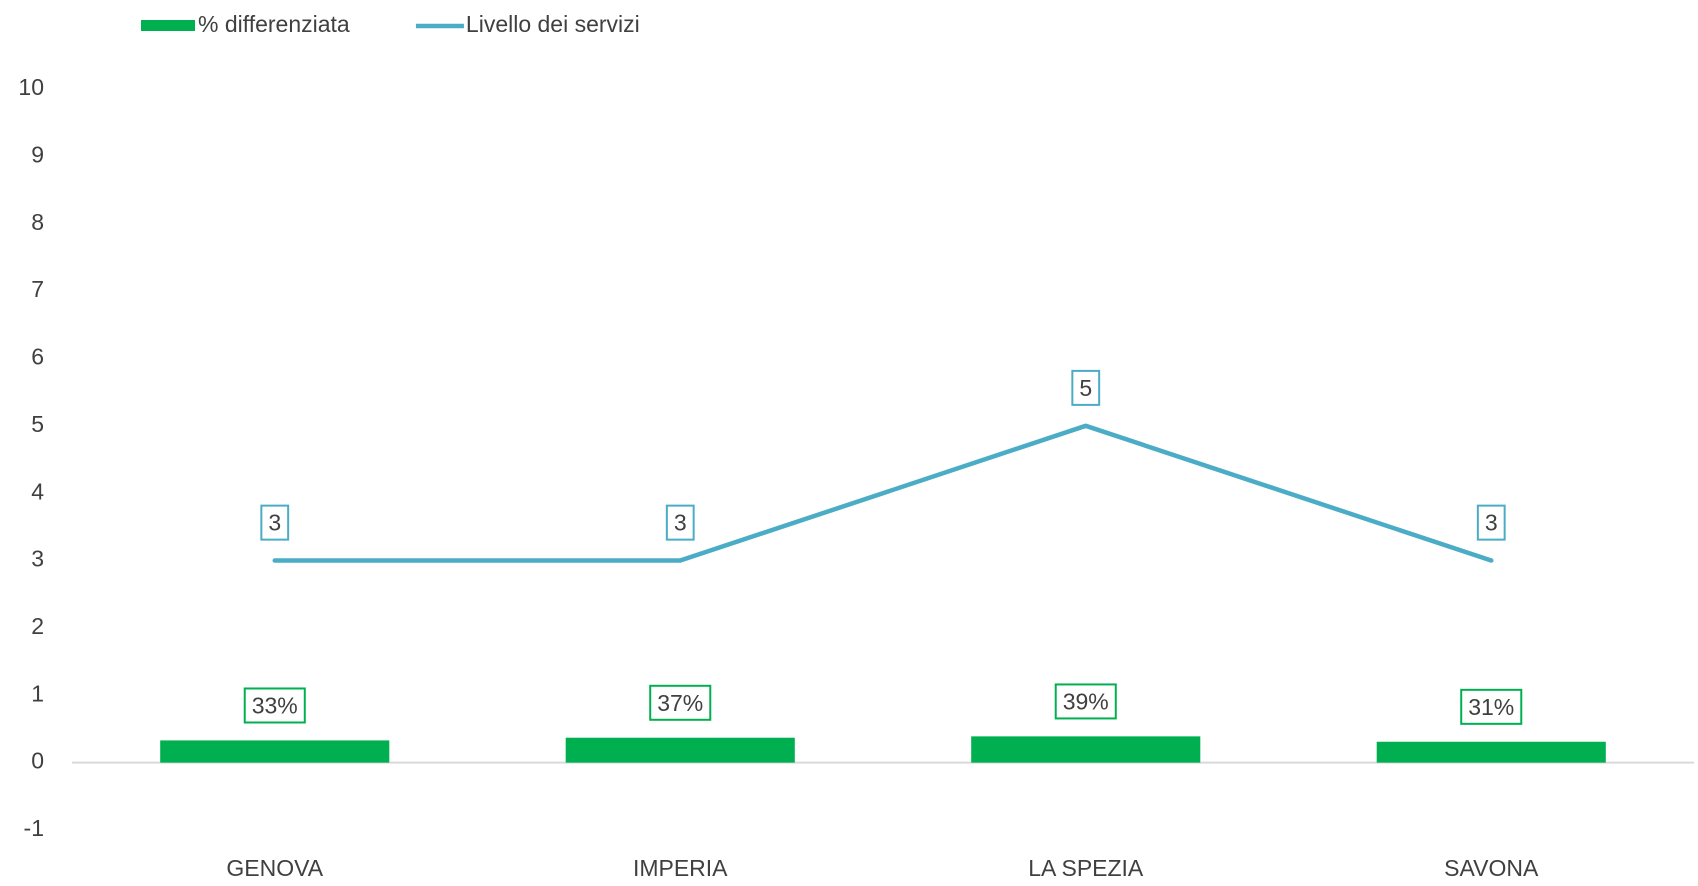  I want to click on x-tick-label: GENOVA, so click(274, 868).